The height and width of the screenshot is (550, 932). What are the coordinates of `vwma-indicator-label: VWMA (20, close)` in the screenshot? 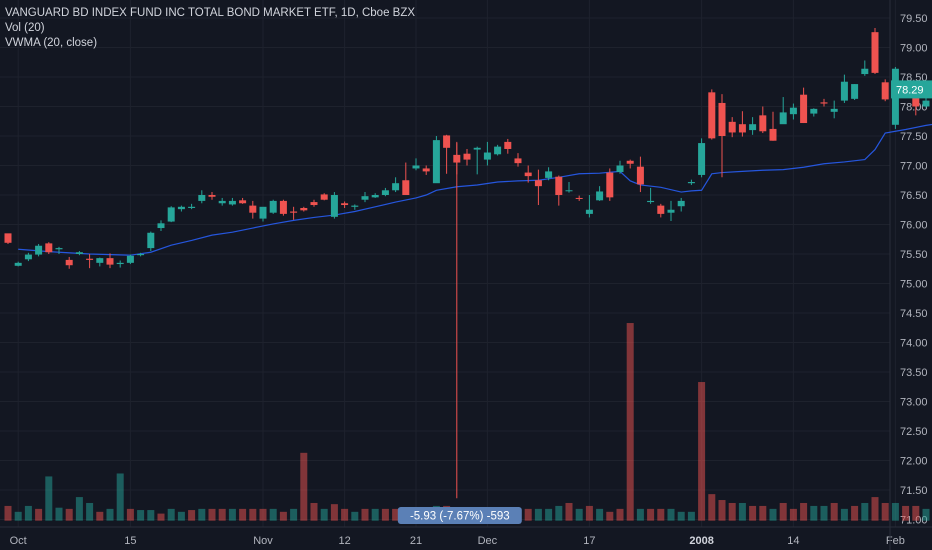 It's located at (51, 43).